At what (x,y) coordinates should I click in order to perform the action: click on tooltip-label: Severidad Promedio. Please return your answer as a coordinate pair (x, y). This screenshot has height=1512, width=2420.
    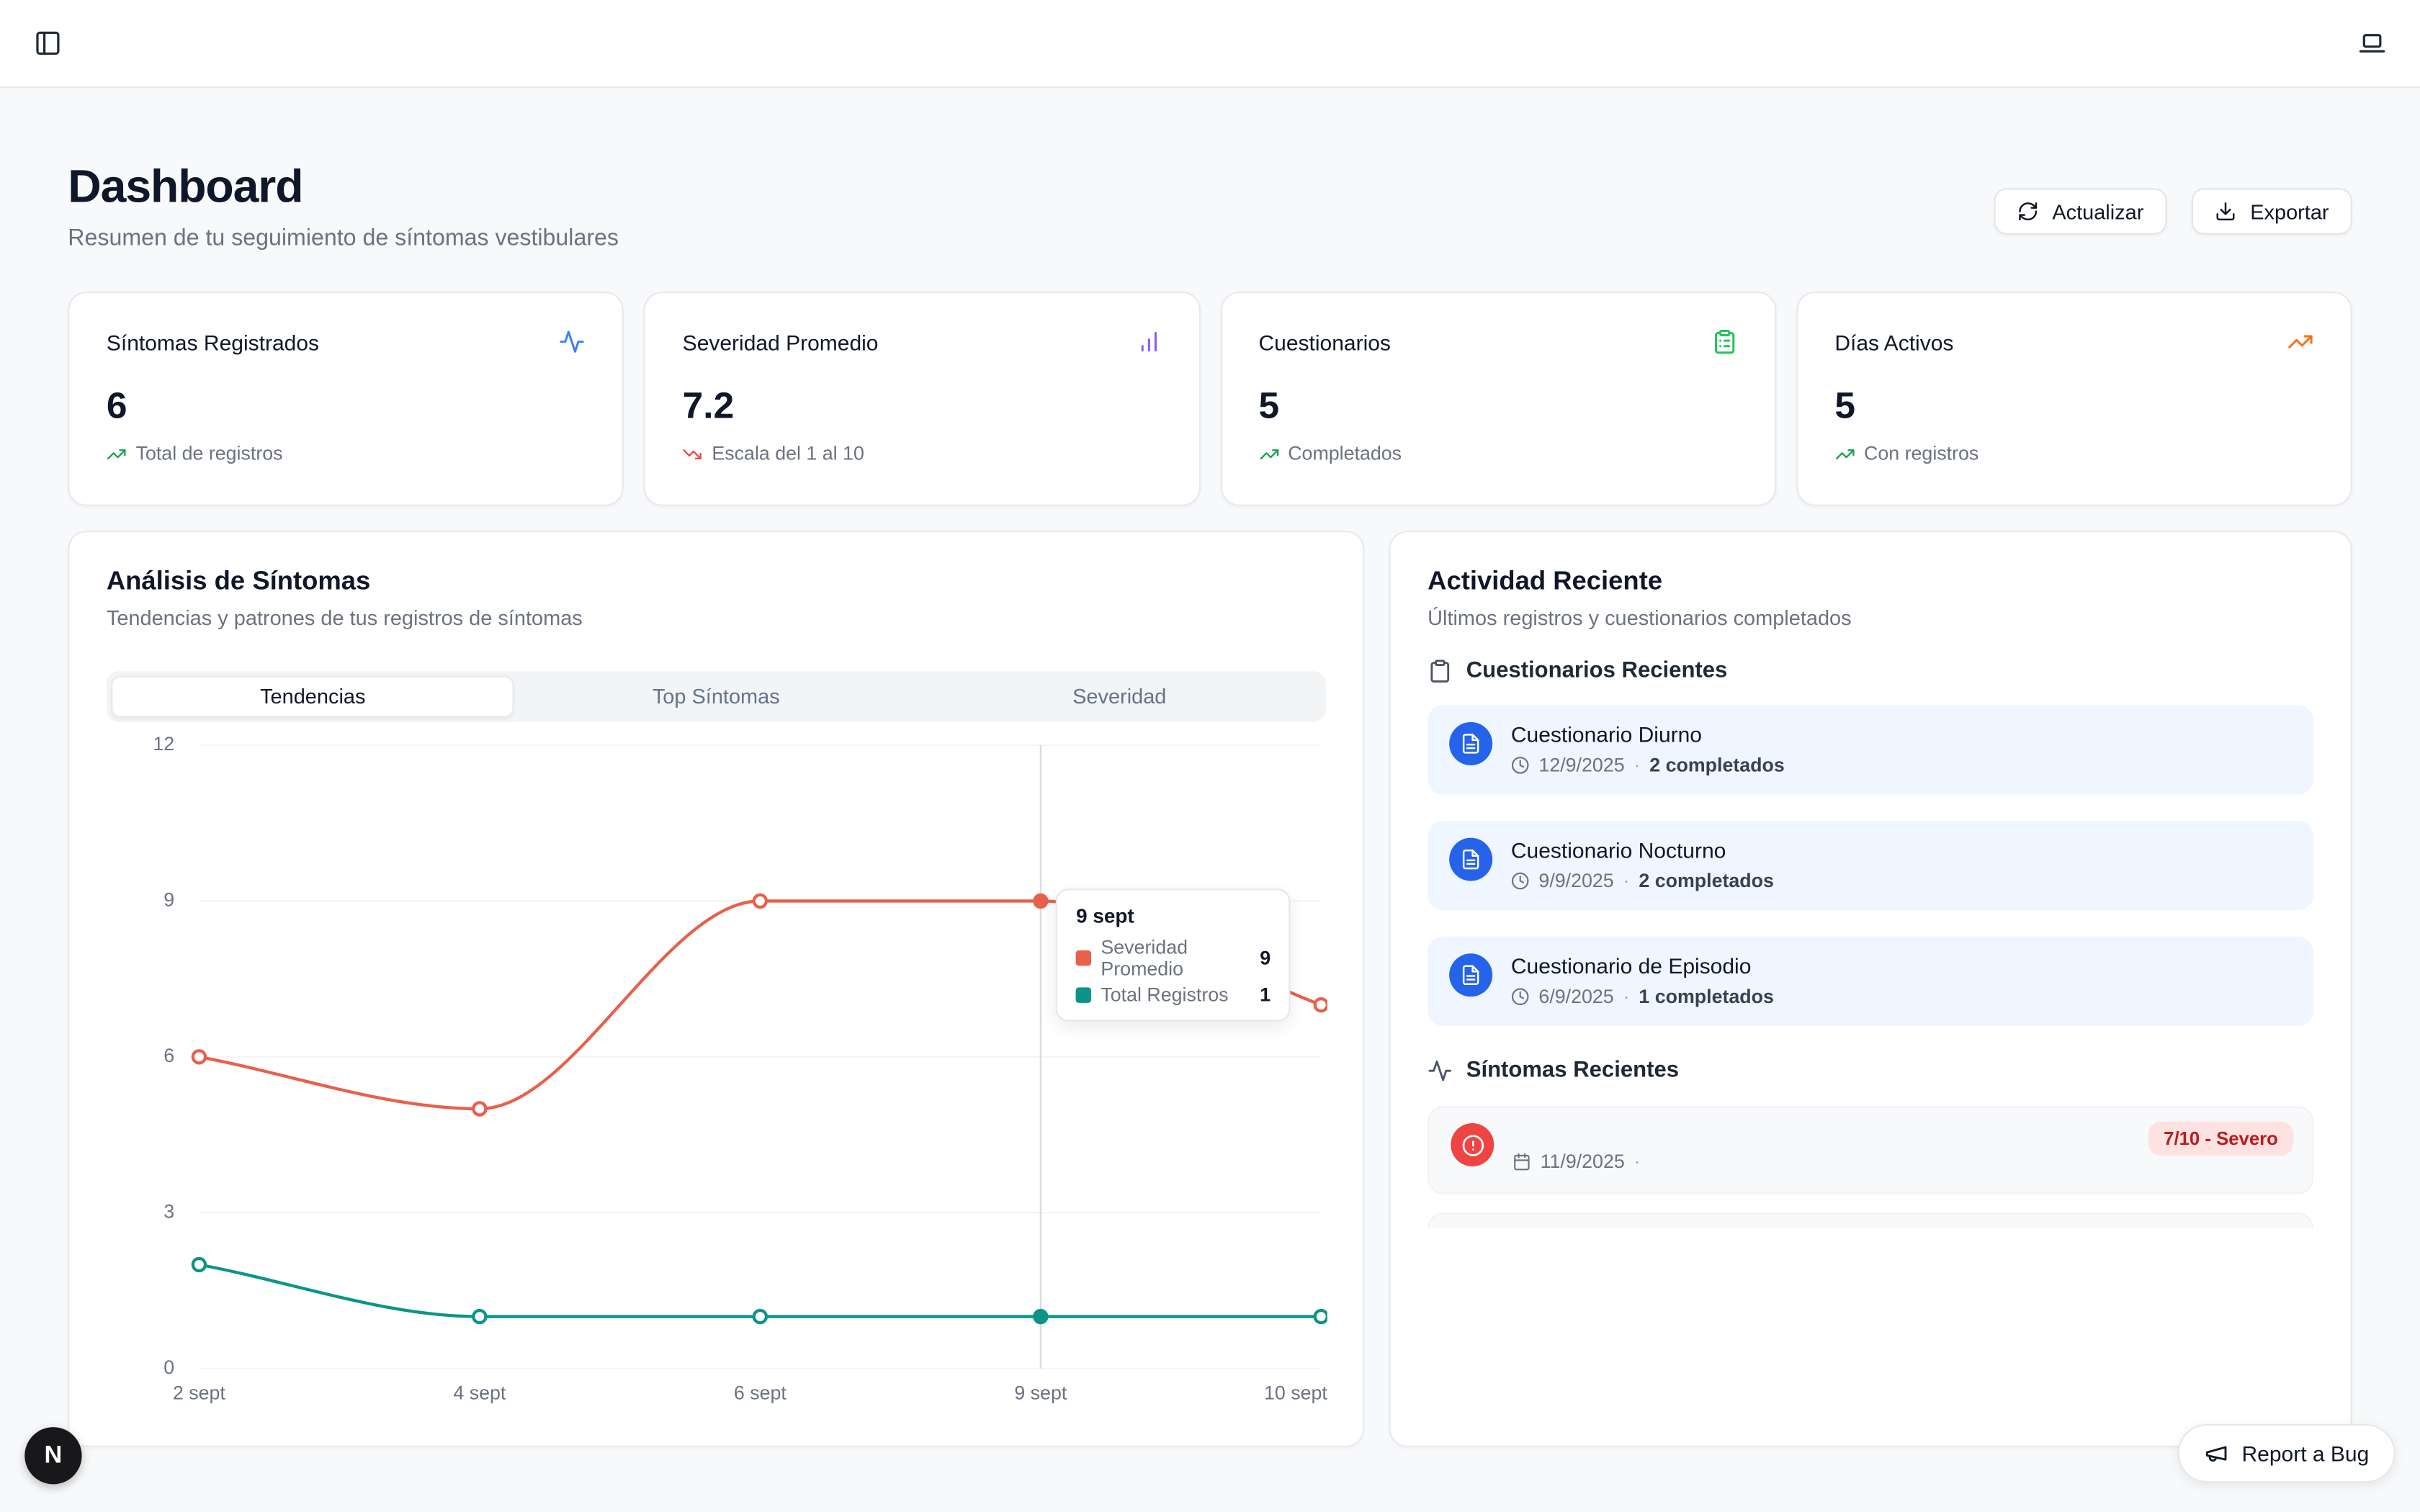
    Looking at the image, I should click on (1144, 958).